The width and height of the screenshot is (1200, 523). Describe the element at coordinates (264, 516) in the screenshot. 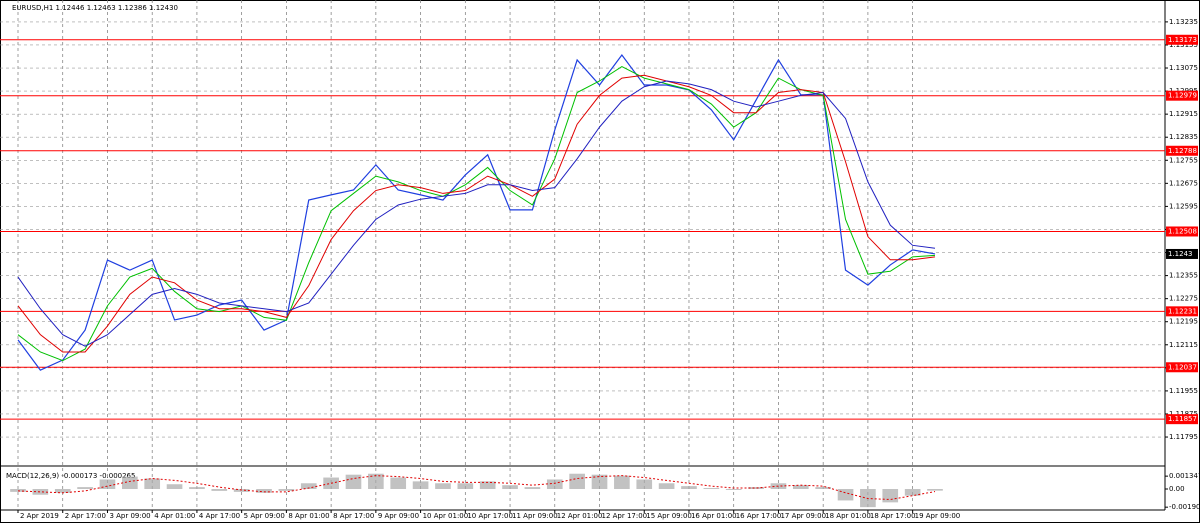

I see `x-tick-label: 5 Apr 09:00` at that location.